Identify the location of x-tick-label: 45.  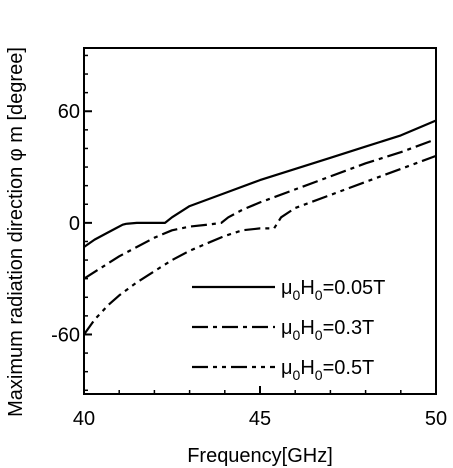
(260, 419).